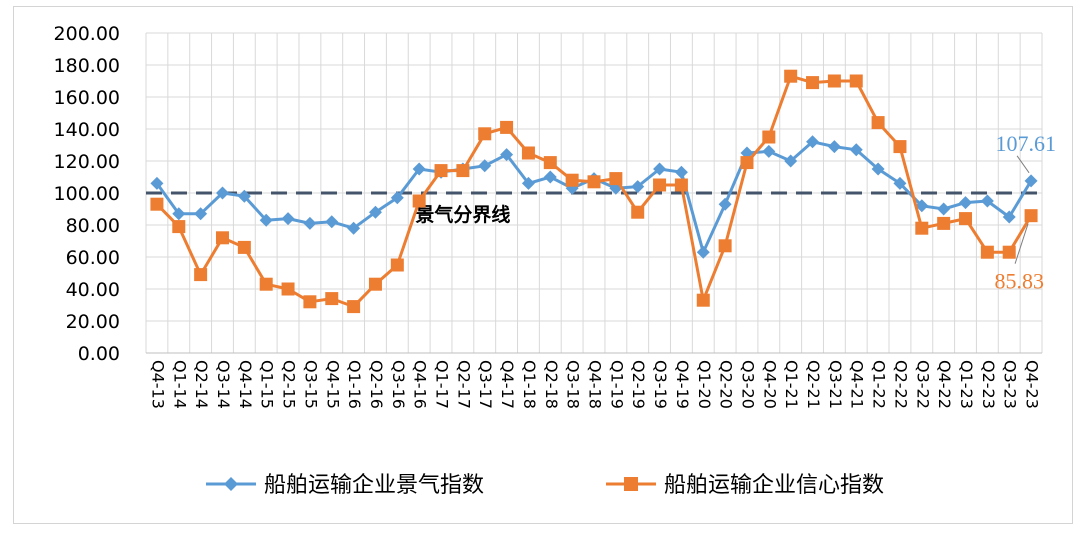 This screenshot has width=1080, height=535. What do you see at coordinates (87, 194) in the screenshot?
I see `y-tick-label: 100.00` at bounding box center [87, 194].